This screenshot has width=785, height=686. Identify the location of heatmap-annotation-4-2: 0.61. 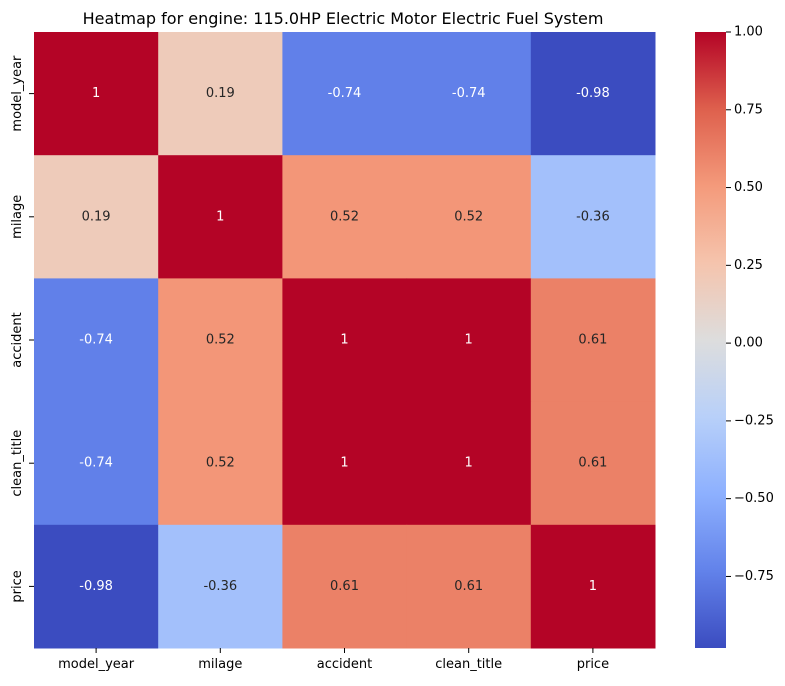
(344, 586).